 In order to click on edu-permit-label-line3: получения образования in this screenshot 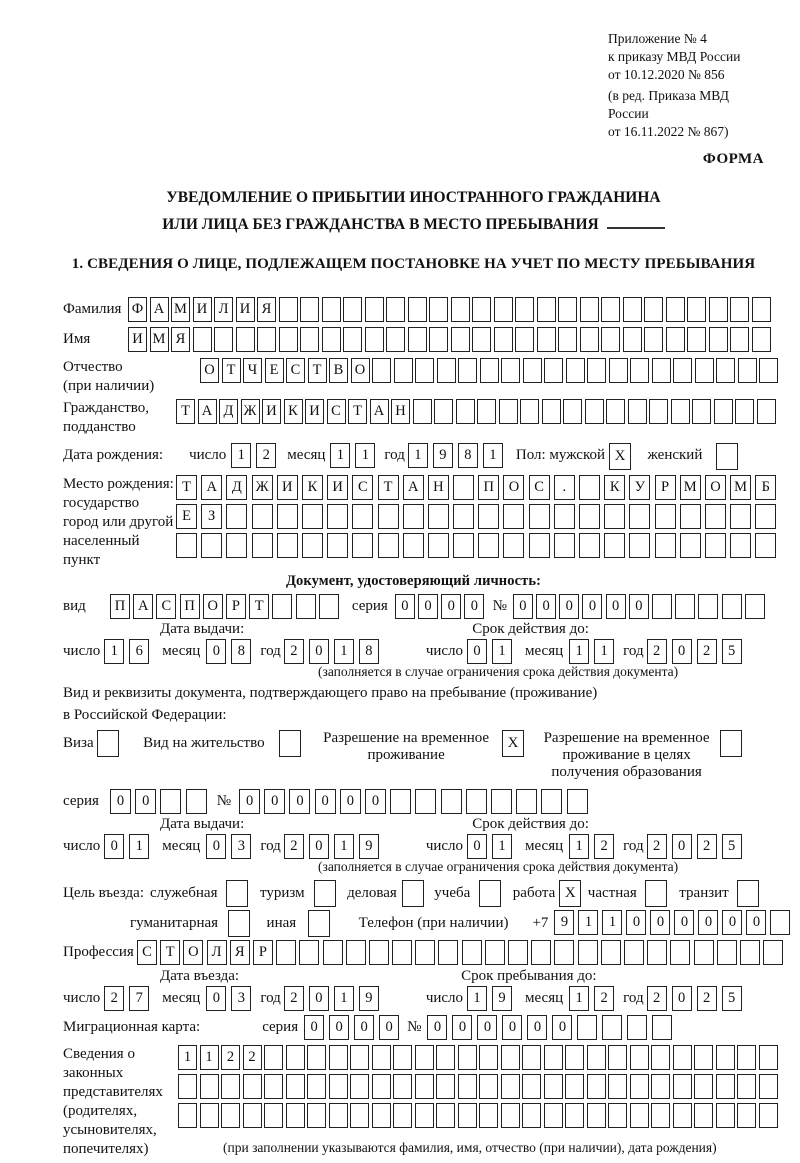, I will do `click(626, 772)`.